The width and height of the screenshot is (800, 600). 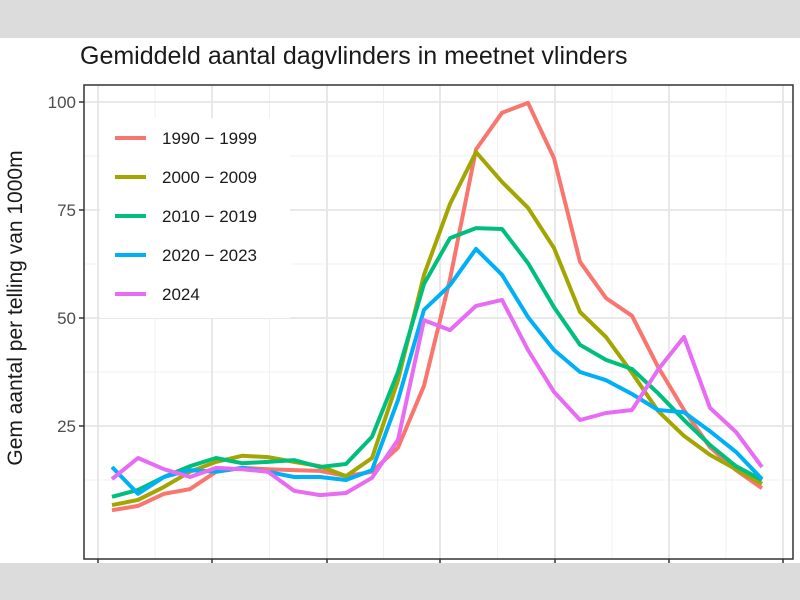 I want to click on legend-label-1: 2000 − 2009, so click(x=209, y=177).